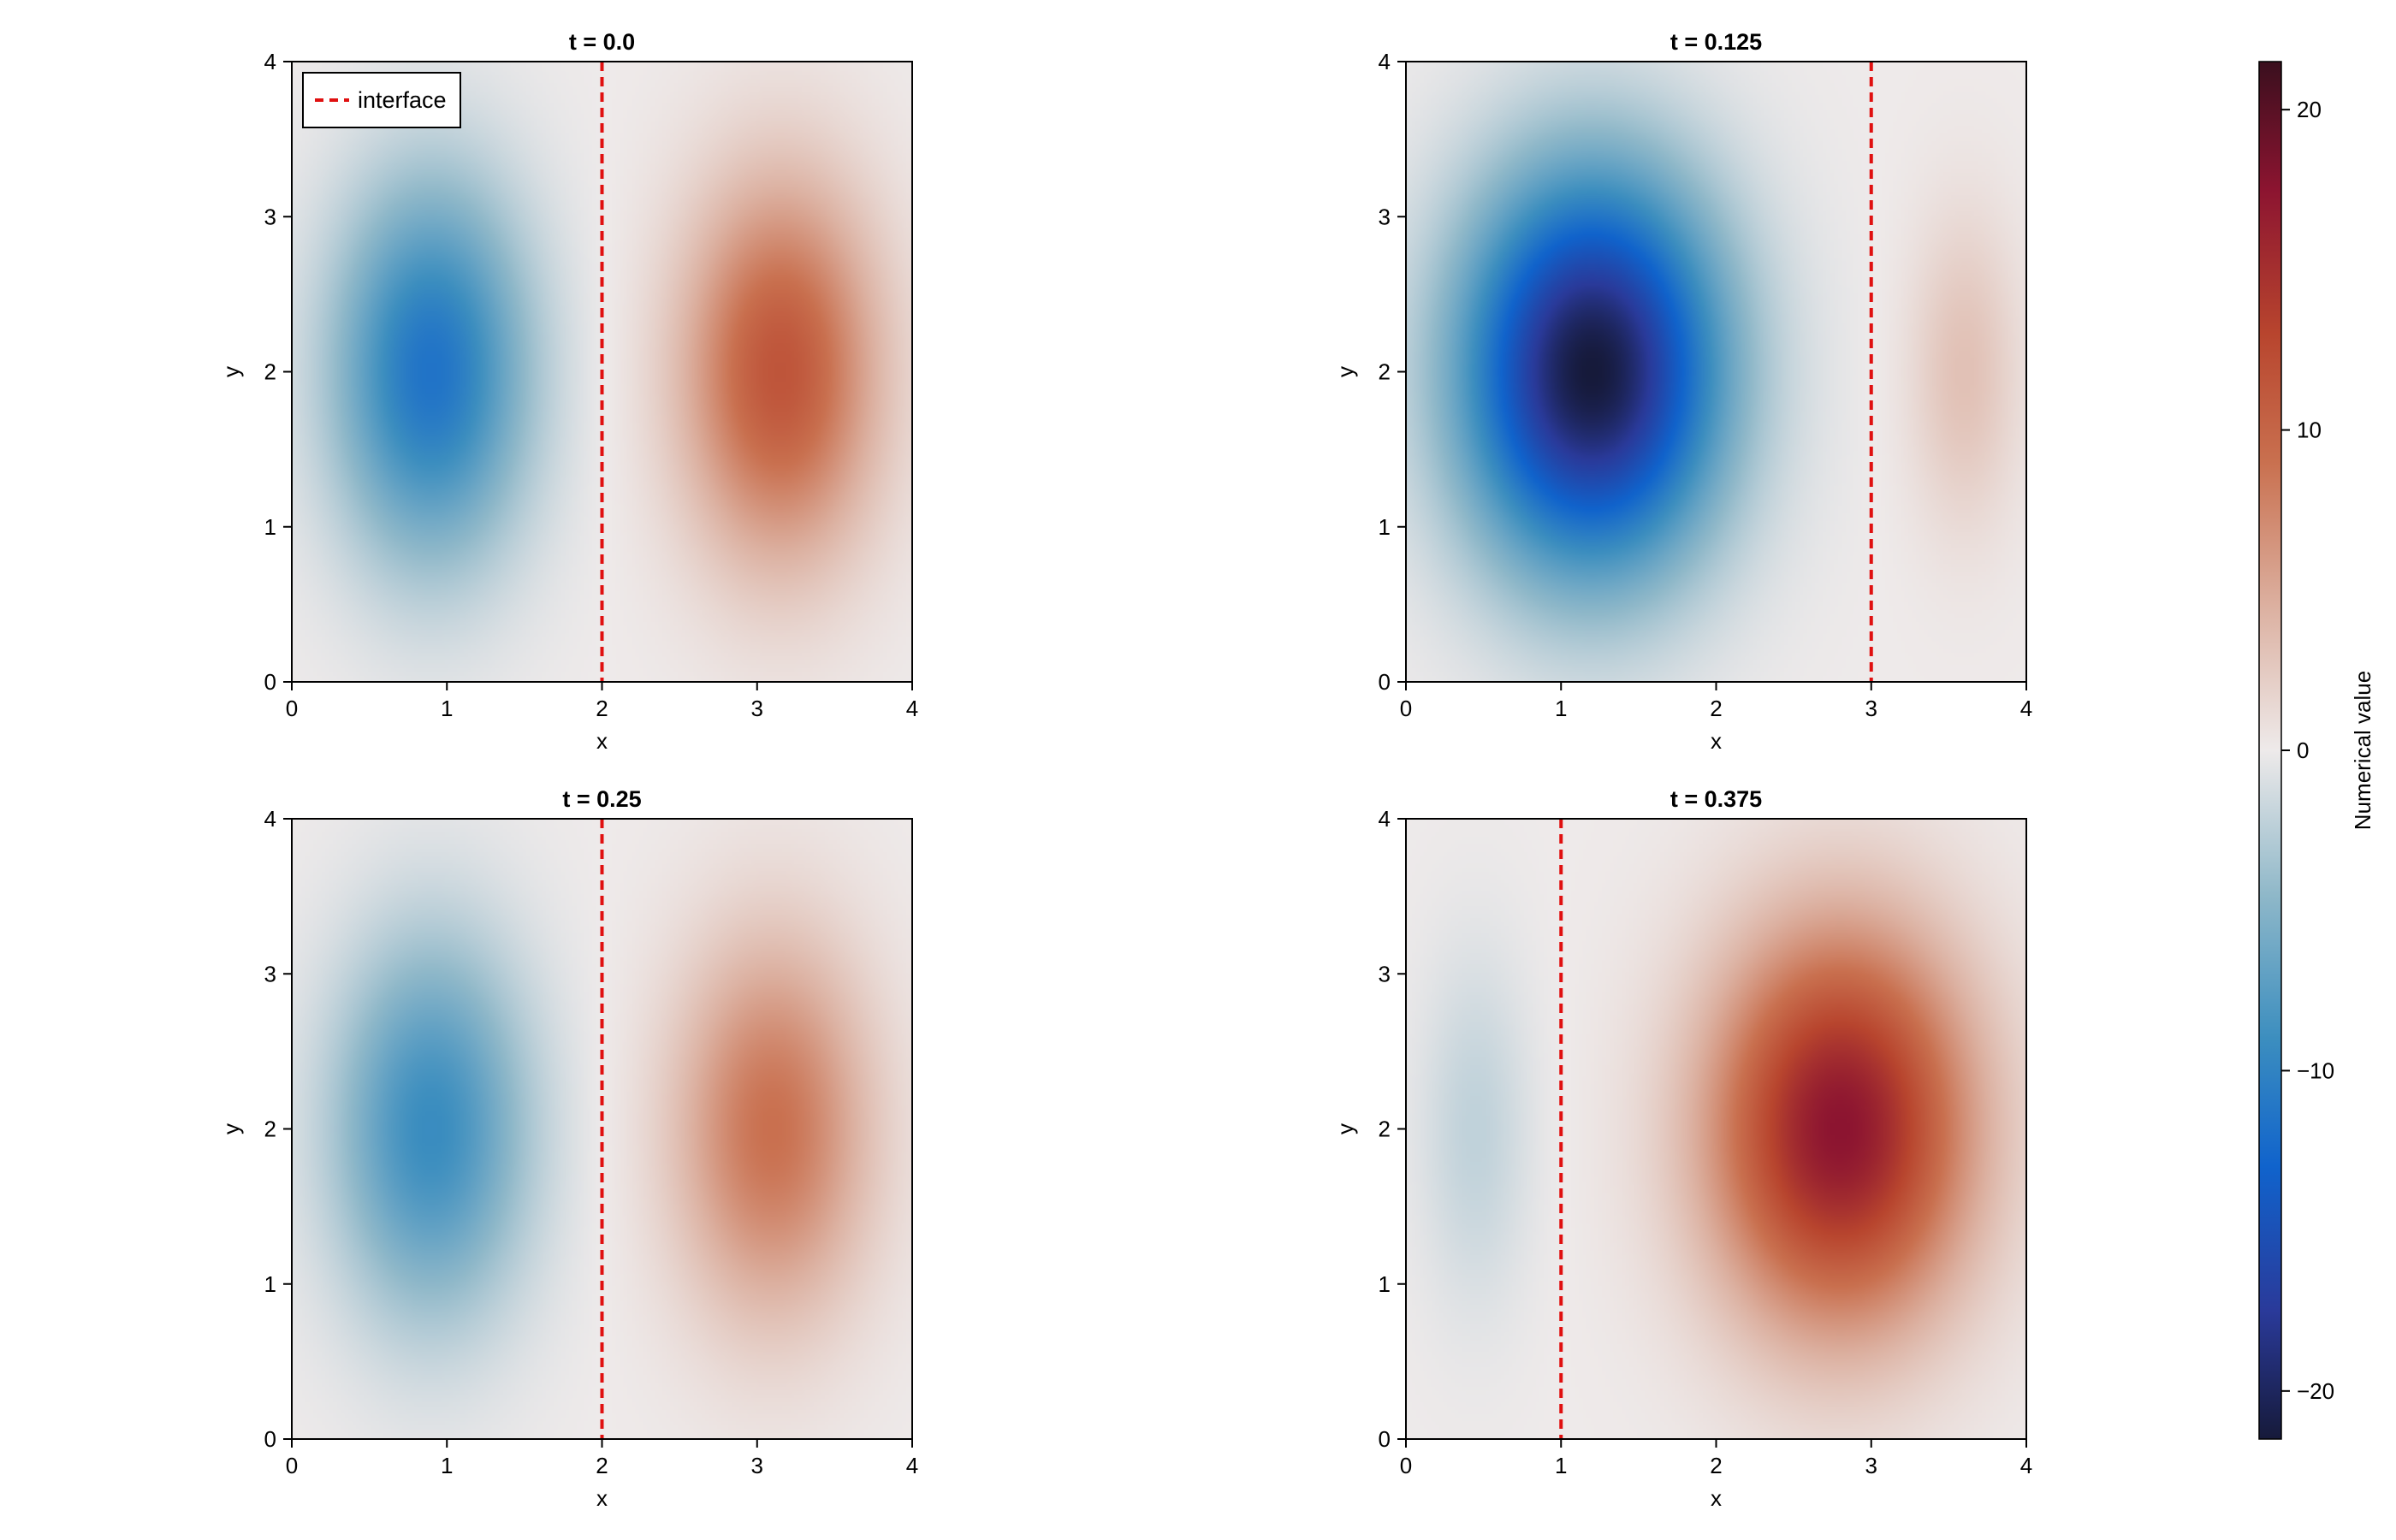 The width and height of the screenshot is (2396, 1540). Describe the element at coordinates (602, 42) in the screenshot. I see `panel-title: t = 0.0` at that location.